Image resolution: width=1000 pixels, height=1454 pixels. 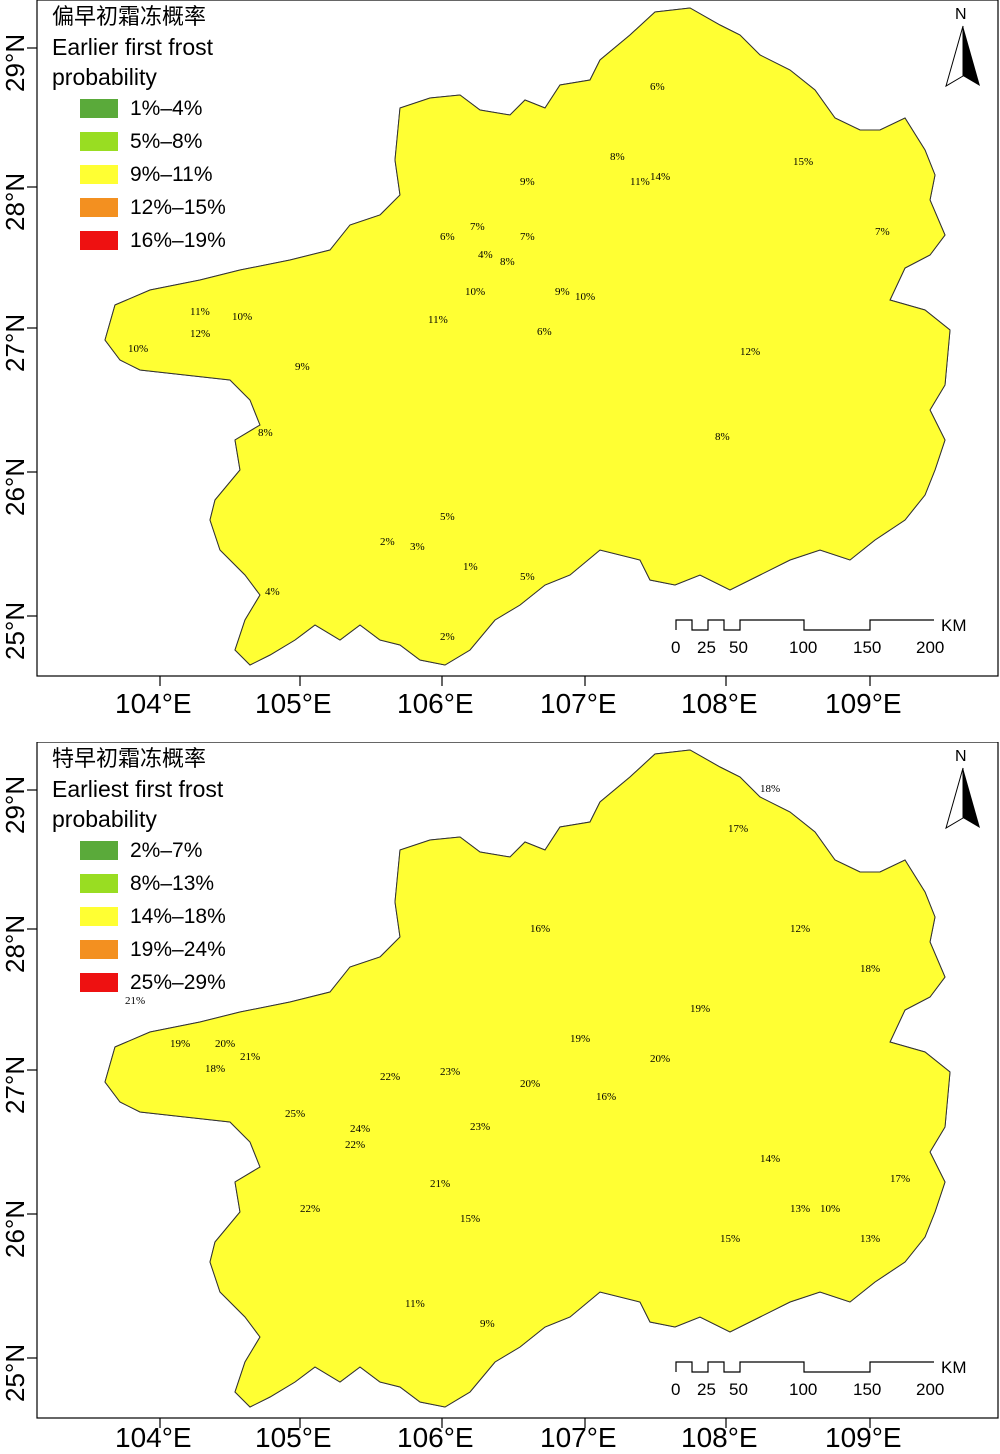 What do you see at coordinates (178, 949) in the screenshot?
I see `legend-label: 19%–24%` at bounding box center [178, 949].